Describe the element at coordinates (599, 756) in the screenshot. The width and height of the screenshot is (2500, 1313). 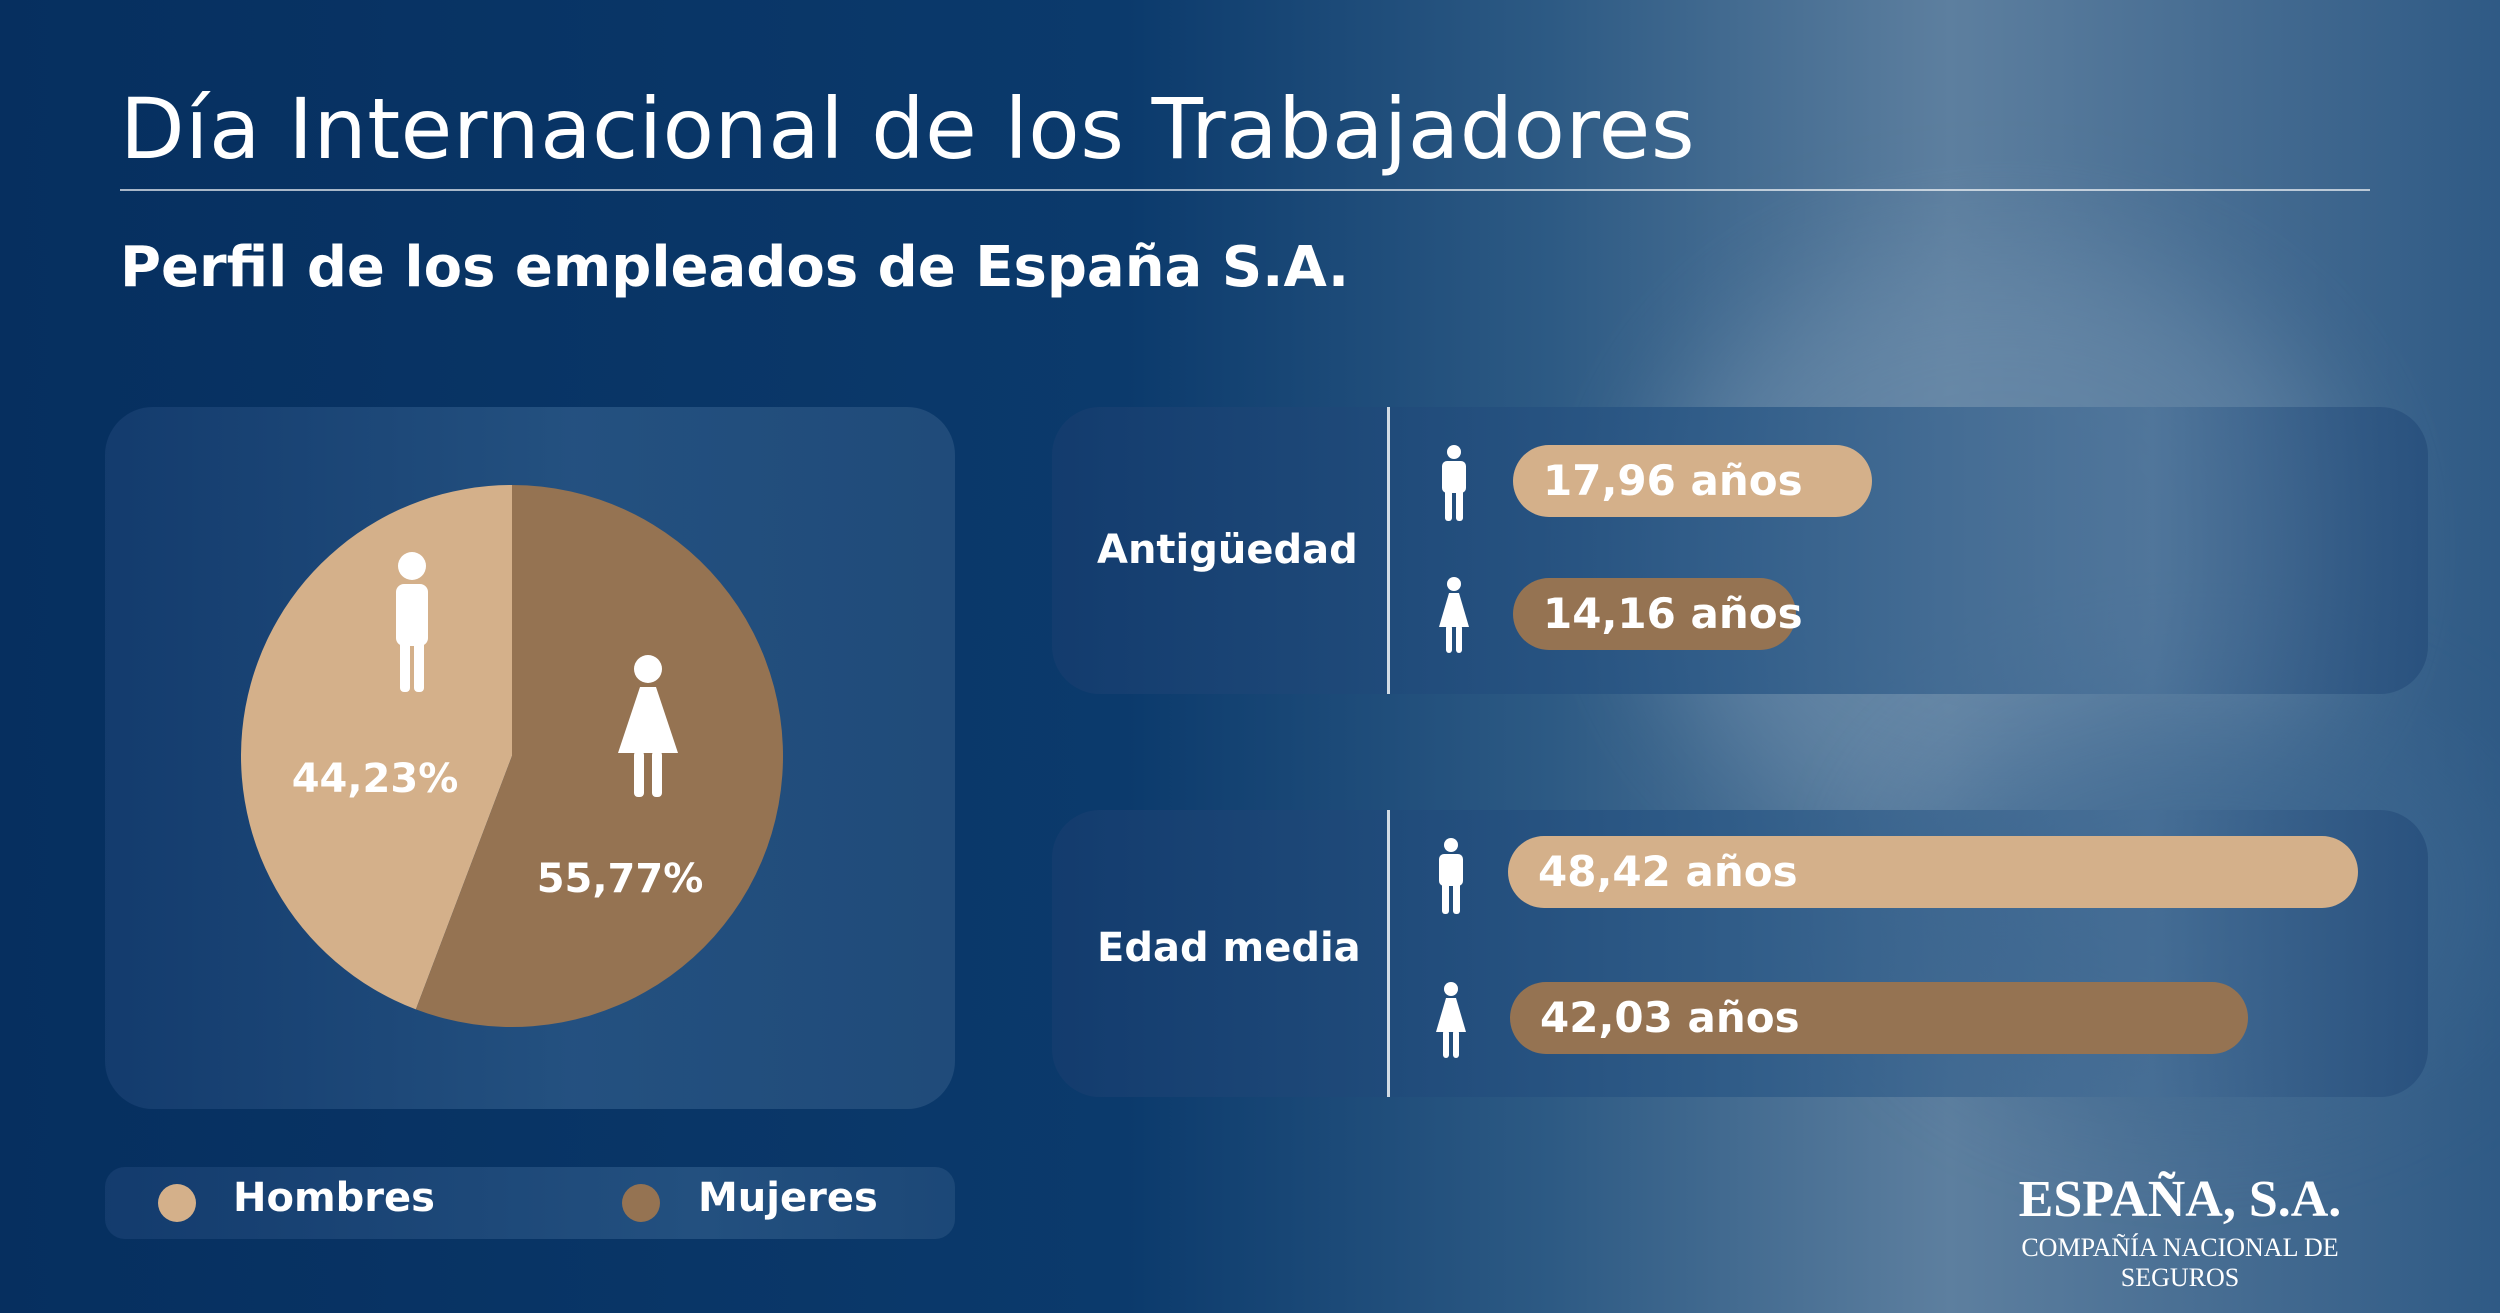
I see `pie-slice-mujeres` at that location.